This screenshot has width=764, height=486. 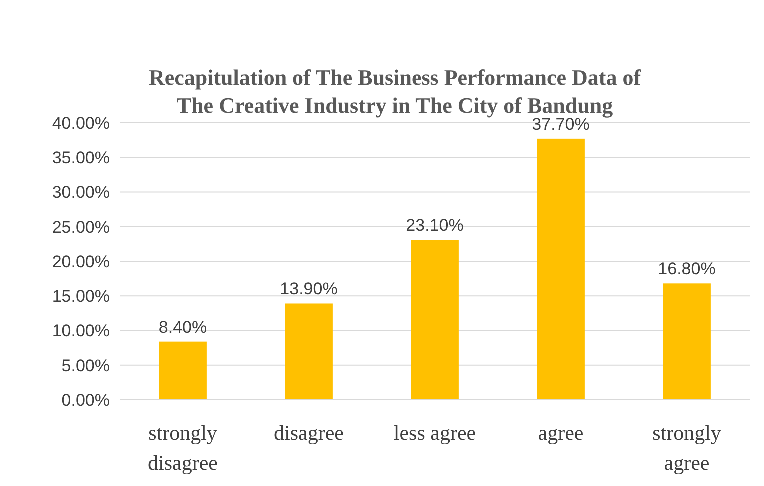 I want to click on data-label: 8.40%, so click(x=183, y=327).